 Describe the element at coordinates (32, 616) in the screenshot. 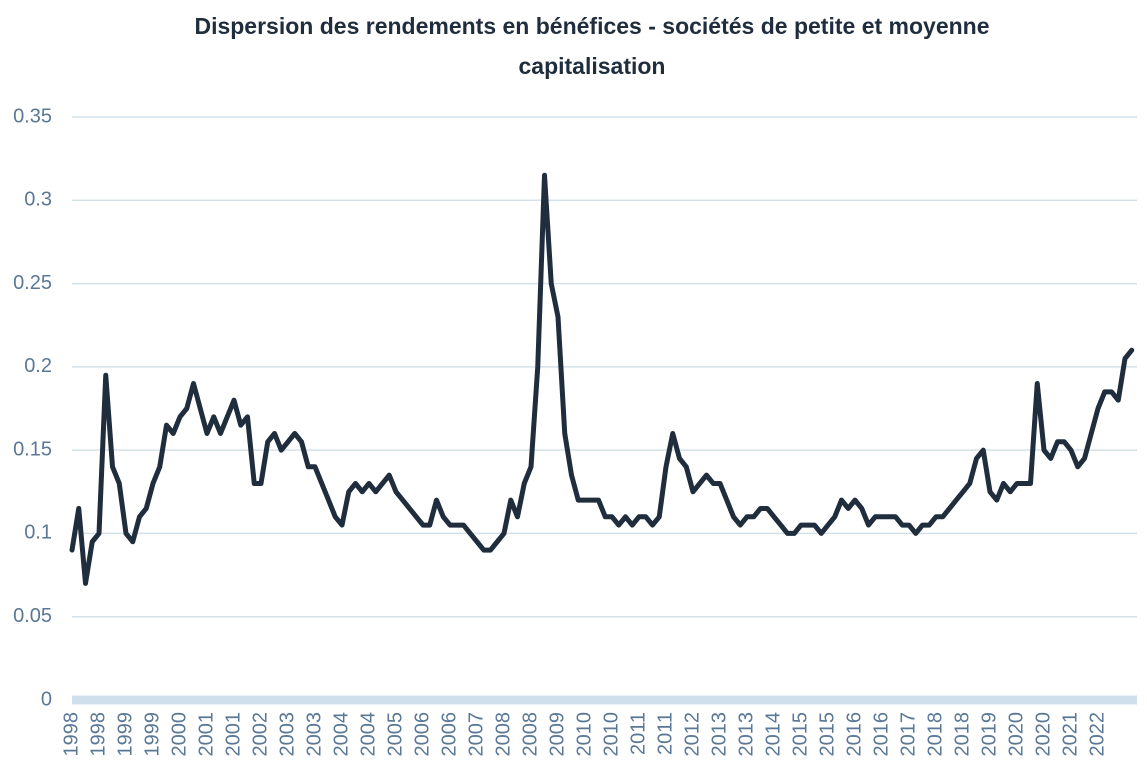

I see `y-tick-label: 0.05` at that location.